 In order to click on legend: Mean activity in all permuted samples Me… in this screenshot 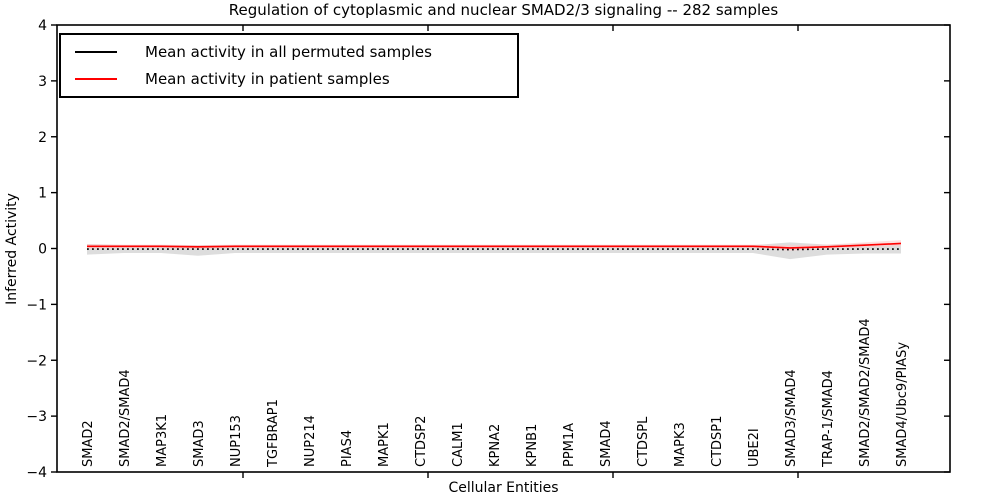, I will do `click(289, 65)`.